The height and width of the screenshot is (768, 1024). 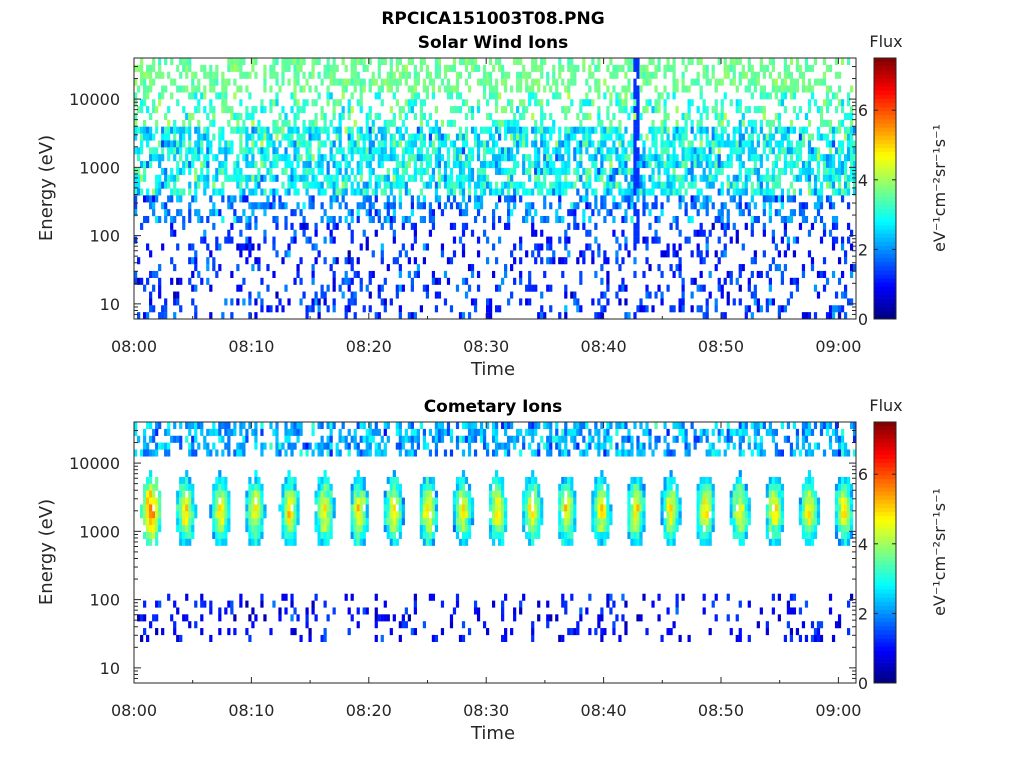 What do you see at coordinates (863, 110) in the screenshot?
I see `colorbar-tick-label: 6` at bounding box center [863, 110].